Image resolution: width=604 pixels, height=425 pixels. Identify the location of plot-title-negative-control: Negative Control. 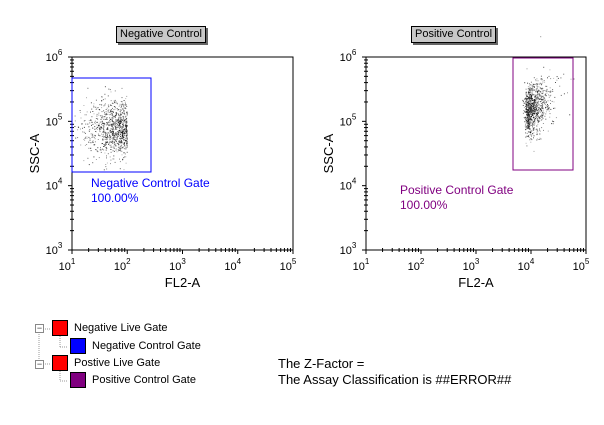
(161, 34).